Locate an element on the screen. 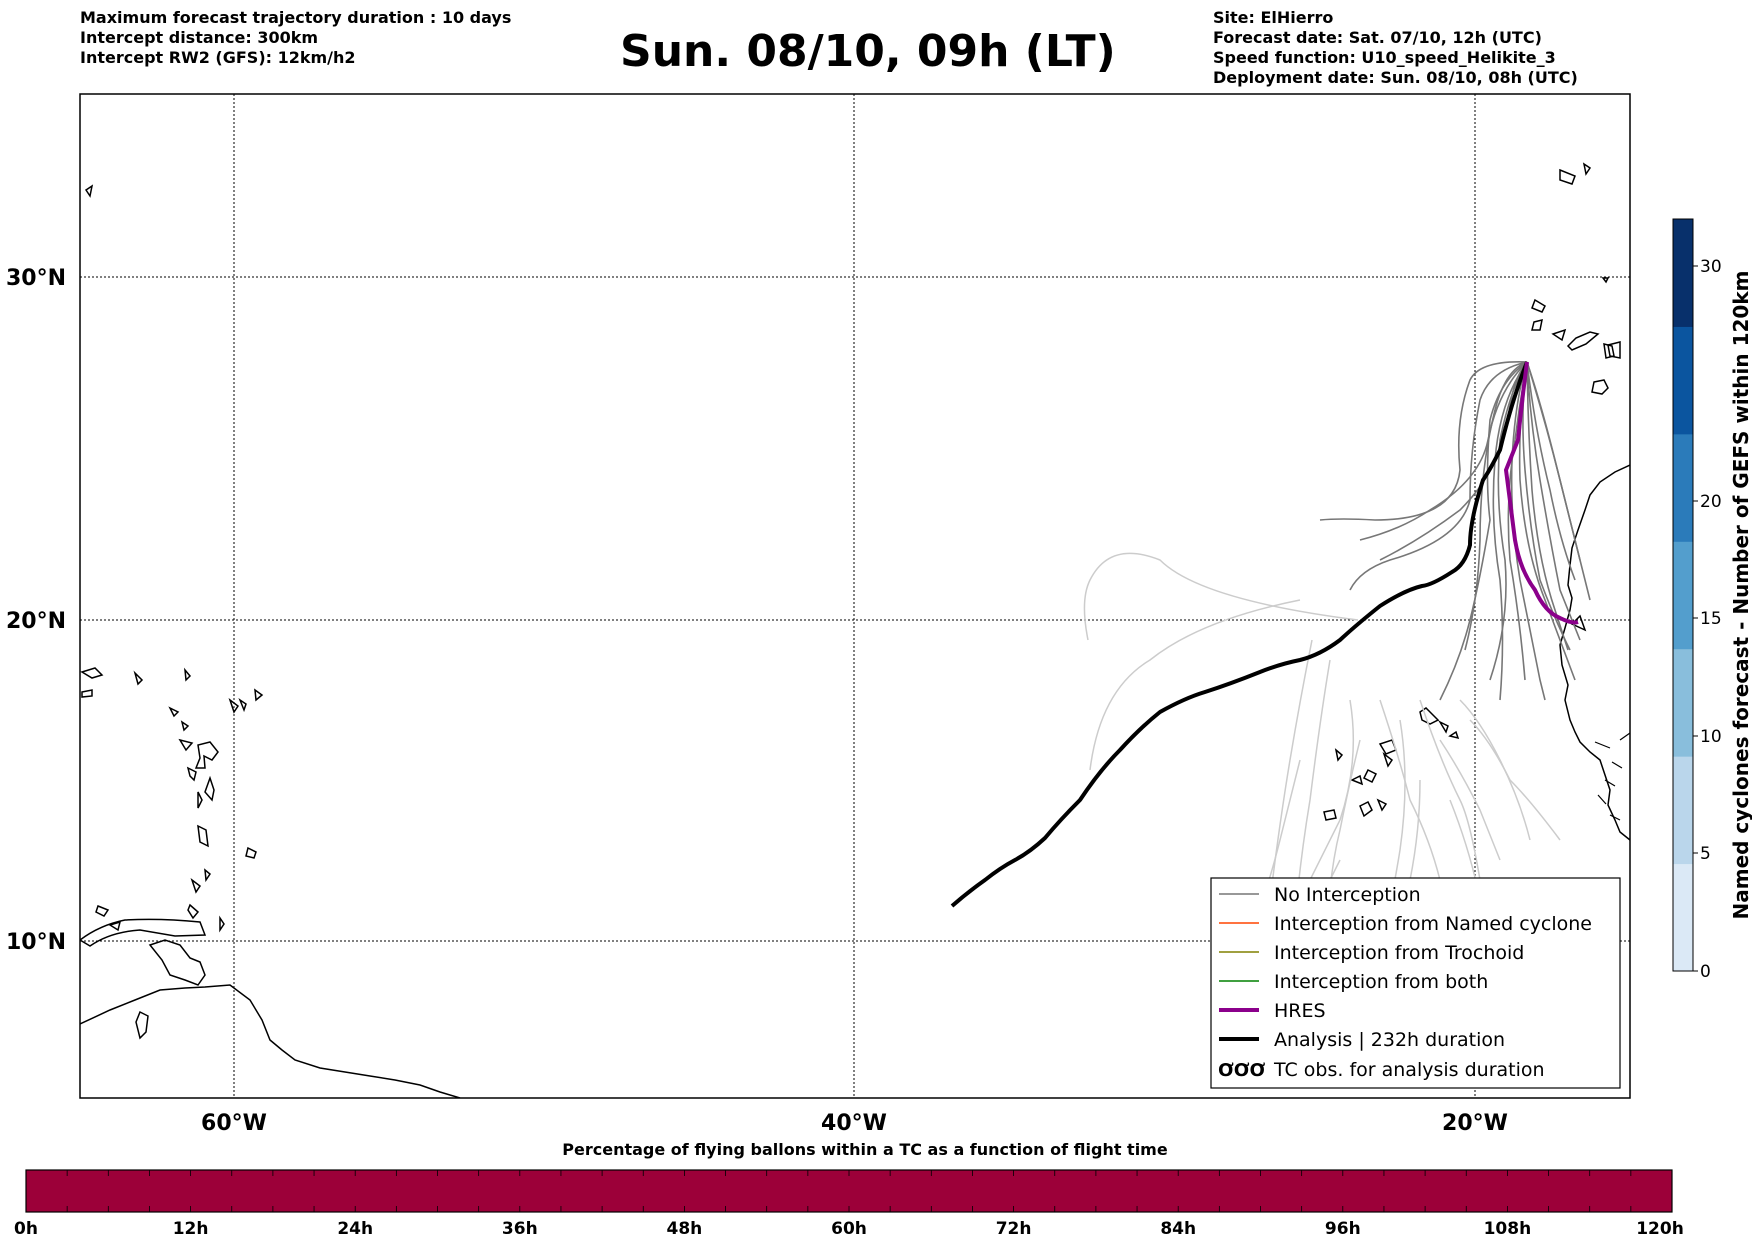  pct-bar-fill is located at coordinates (849, 1191).